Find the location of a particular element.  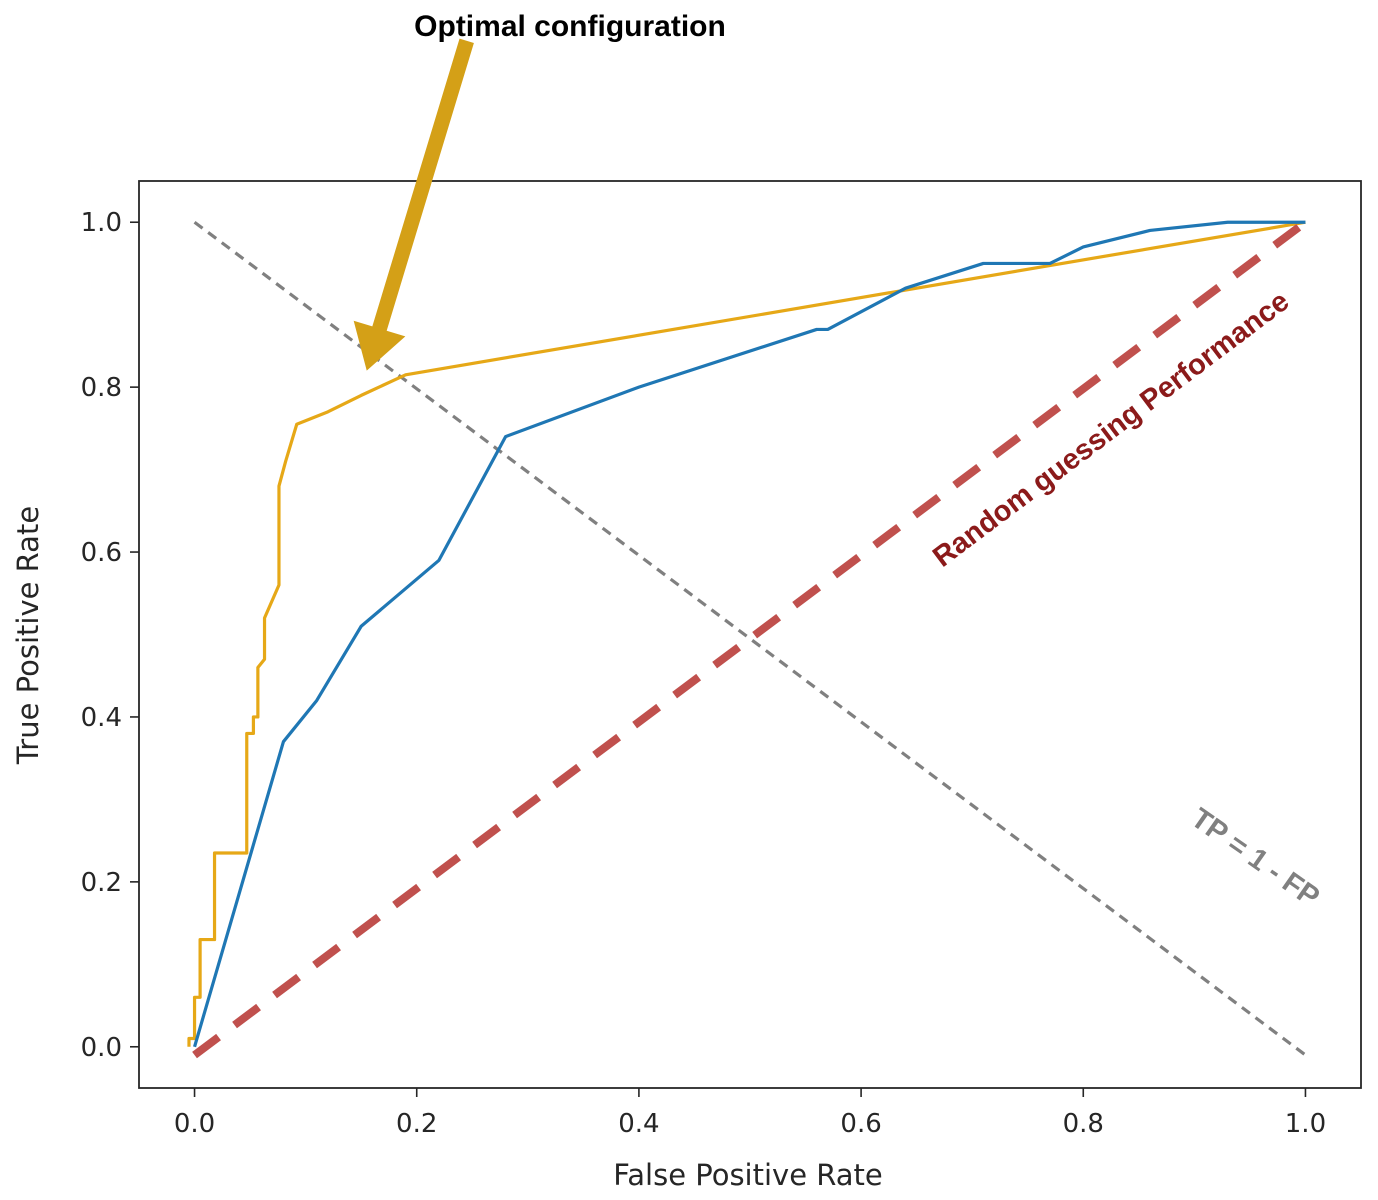

arrow-shape is located at coordinates (413, 204).